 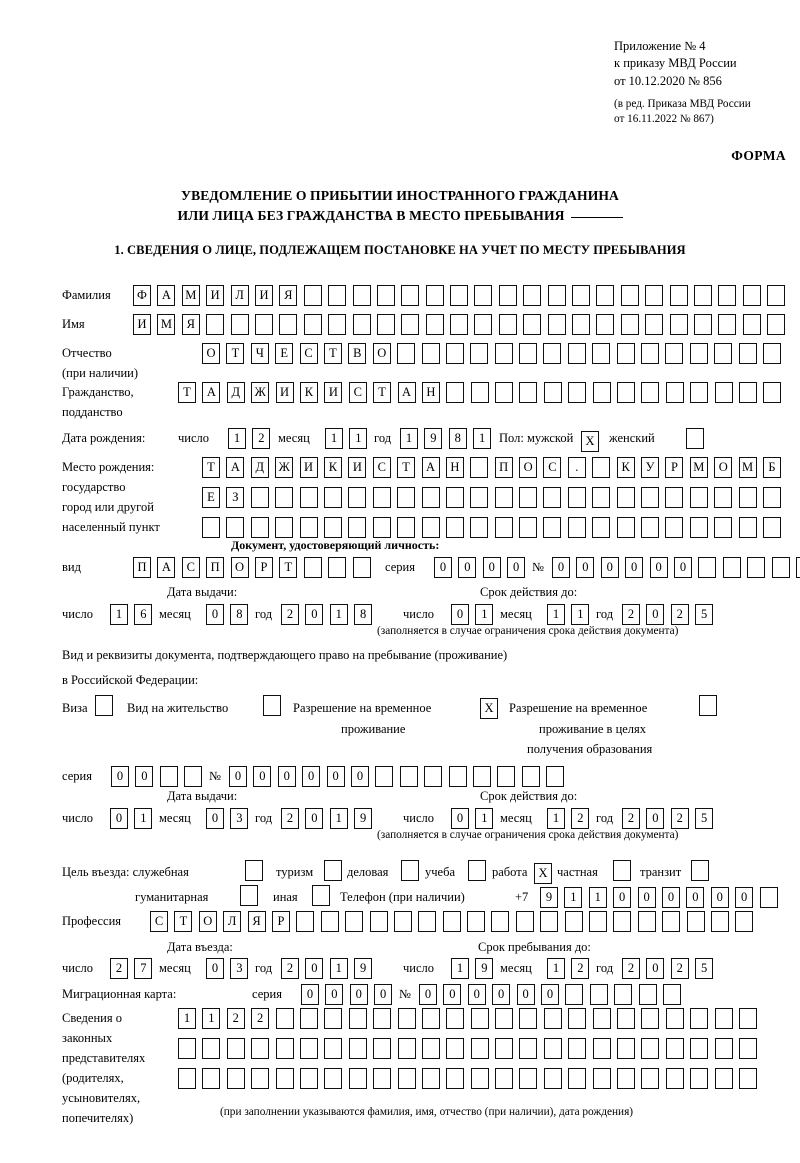 I want to click on char-cell: А, so click(x=211, y=392).